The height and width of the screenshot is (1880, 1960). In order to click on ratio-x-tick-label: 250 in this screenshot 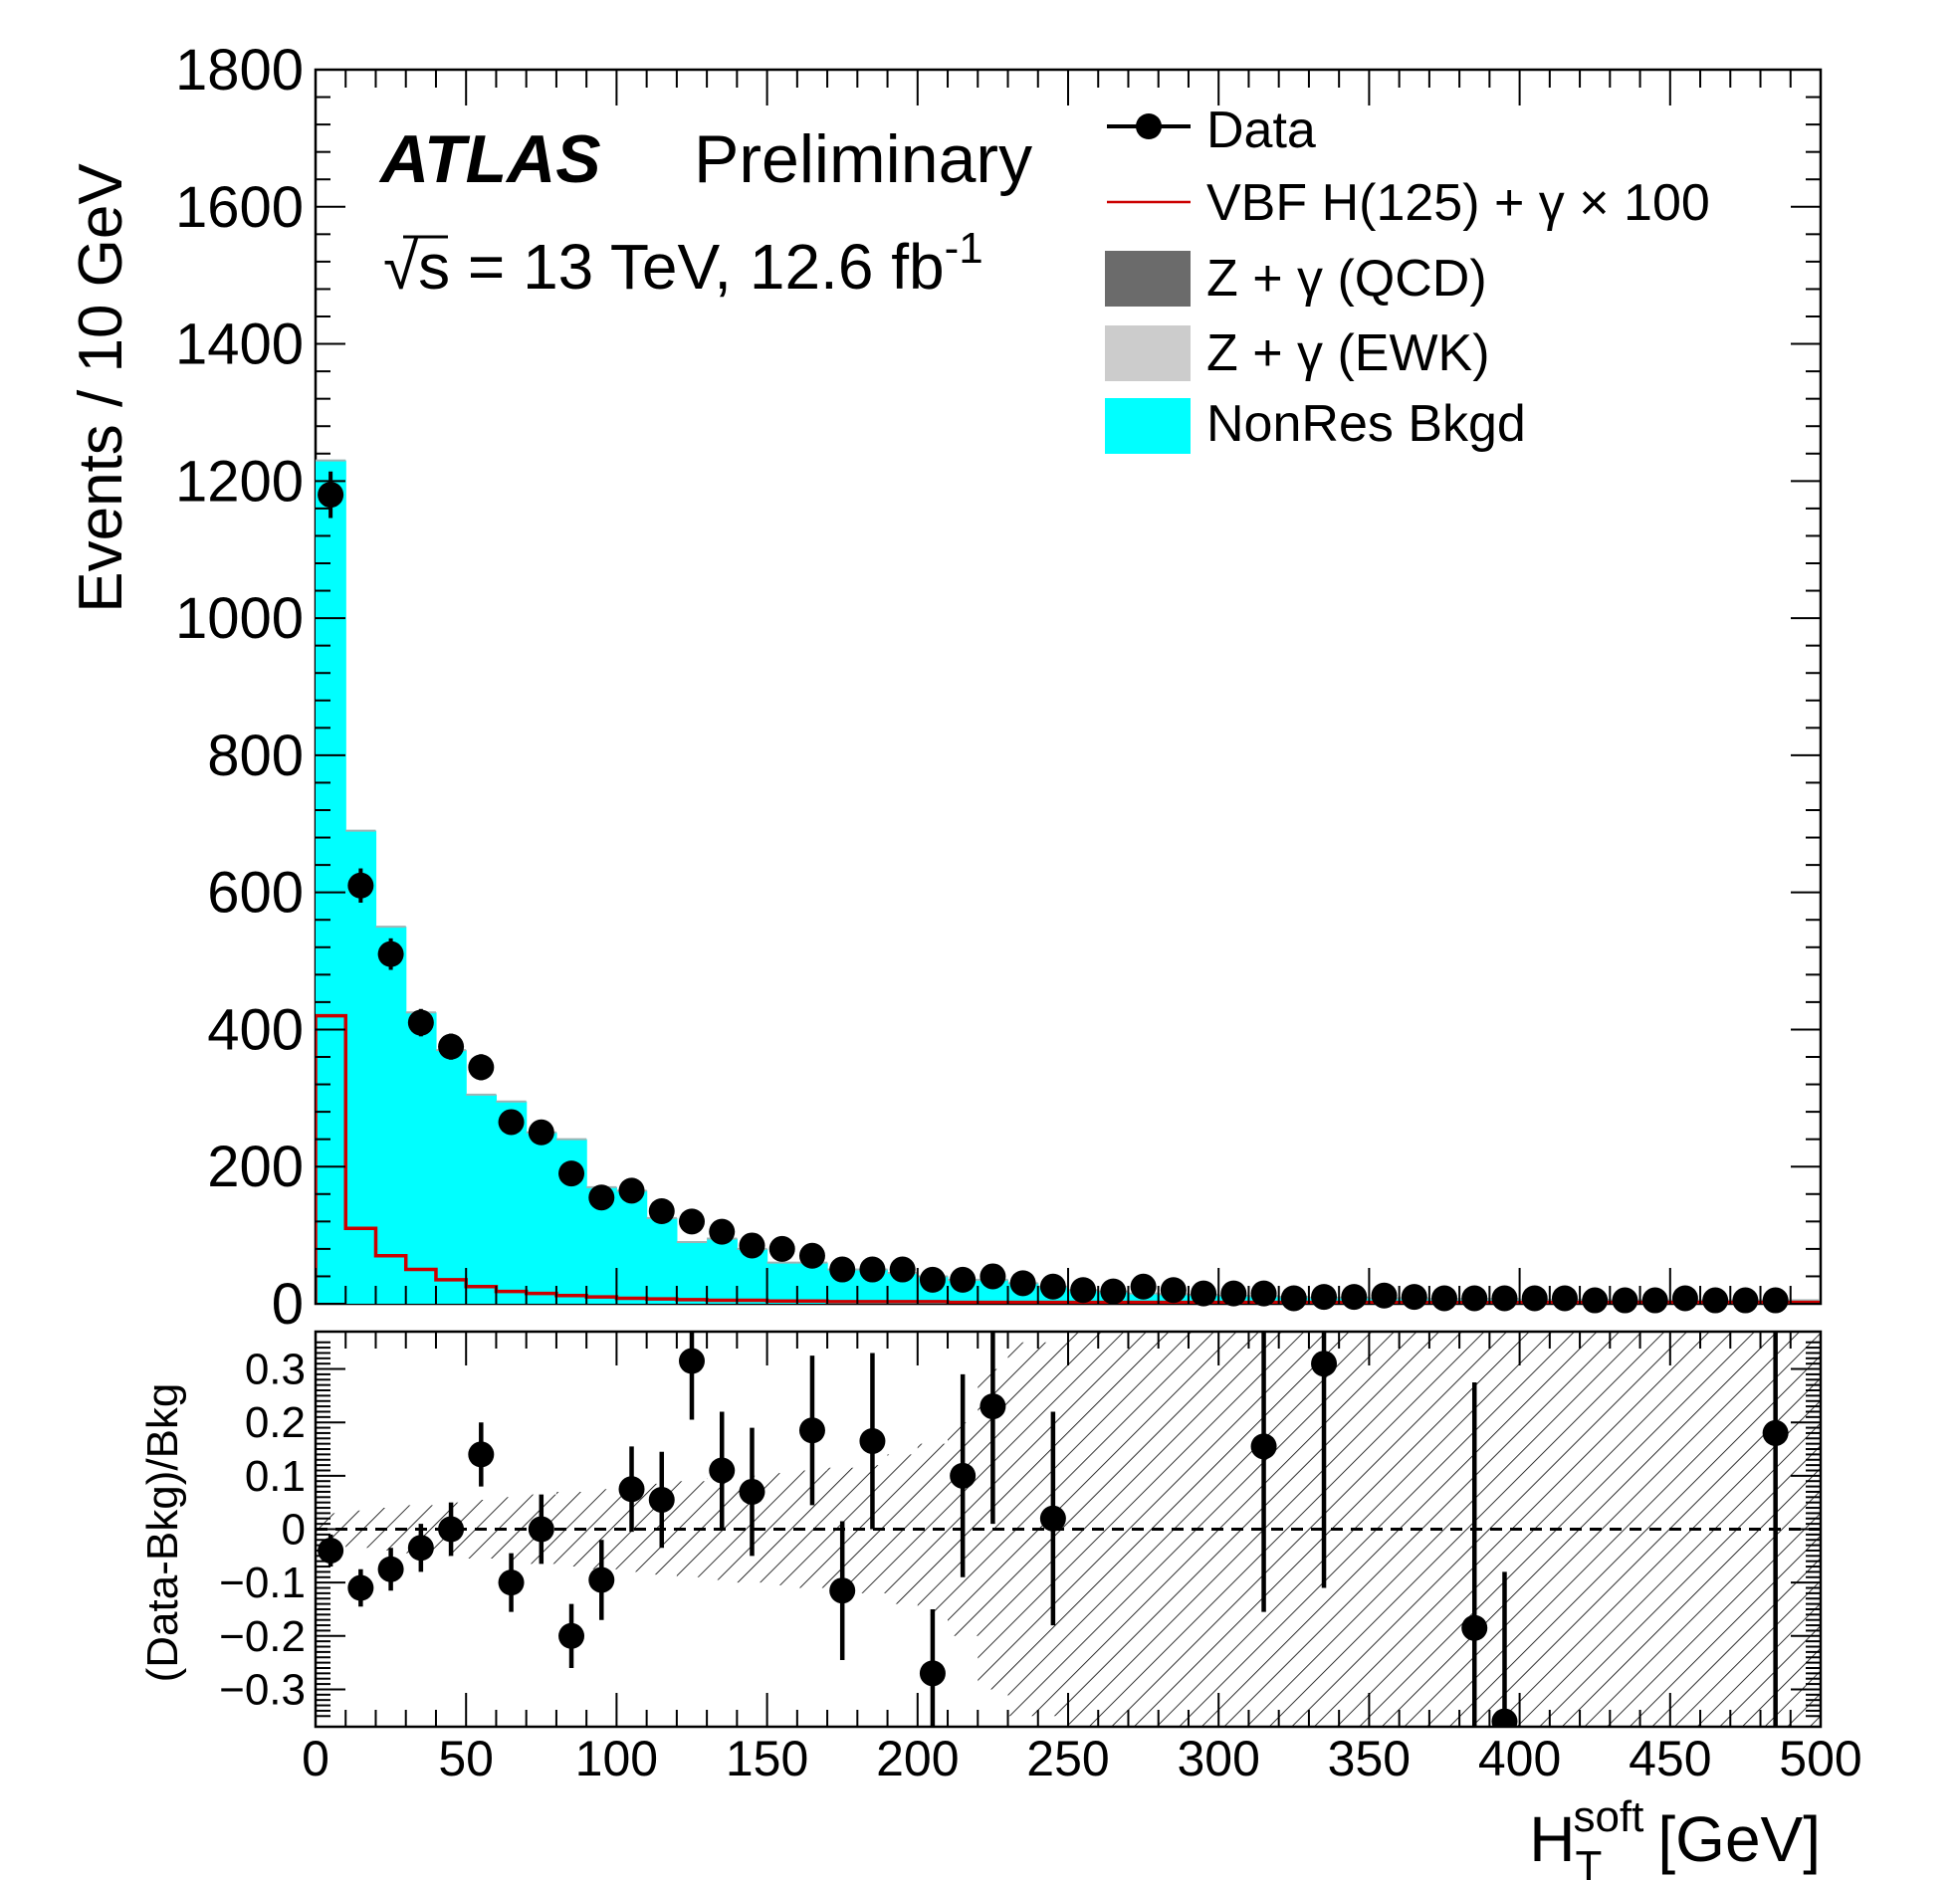, I will do `click(1067, 1758)`.